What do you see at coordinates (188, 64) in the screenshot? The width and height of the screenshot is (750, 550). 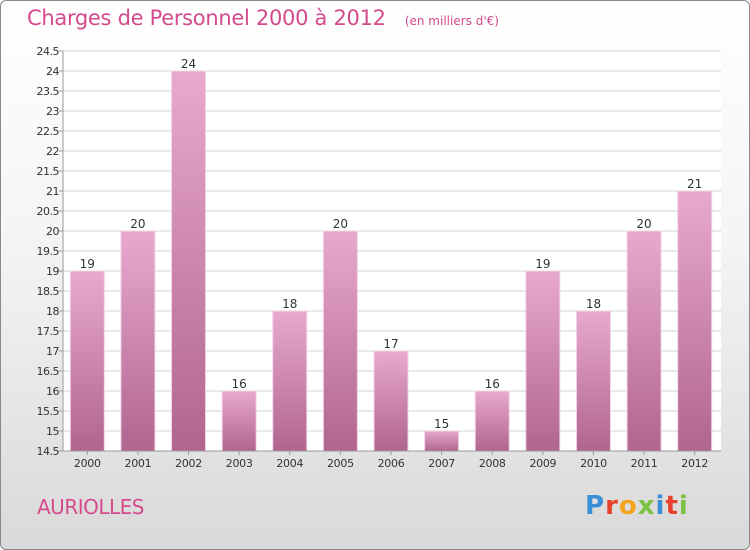 I see `bar-value-label: 24` at bounding box center [188, 64].